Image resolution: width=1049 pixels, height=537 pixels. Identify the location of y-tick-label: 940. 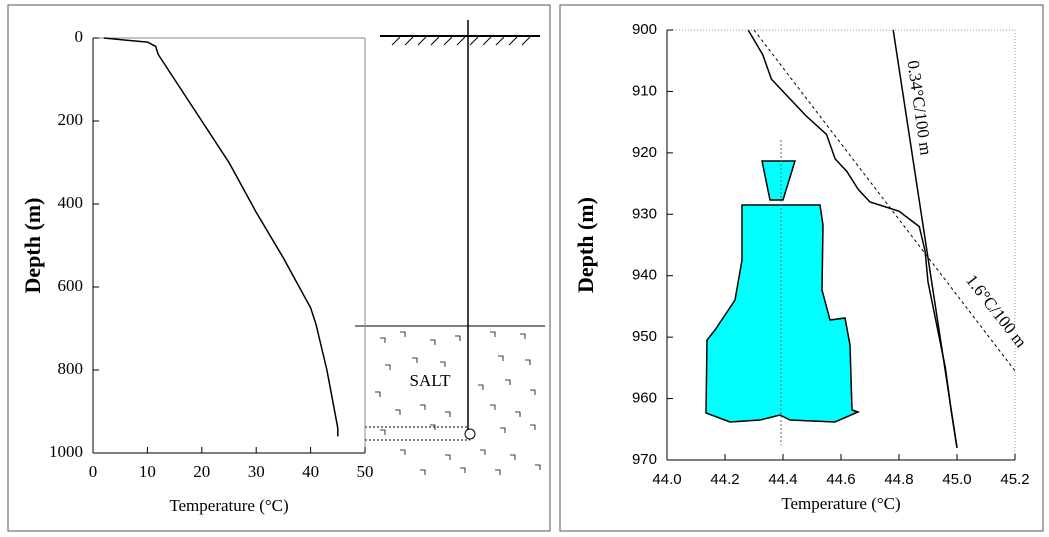
(644, 275).